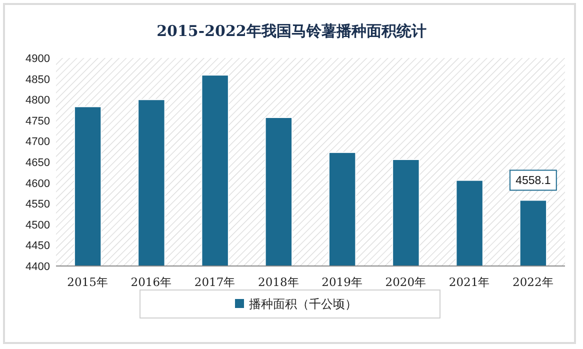  Describe the element at coordinates (38, 59) in the screenshot. I see `y-tick-label: 4900` at that location.